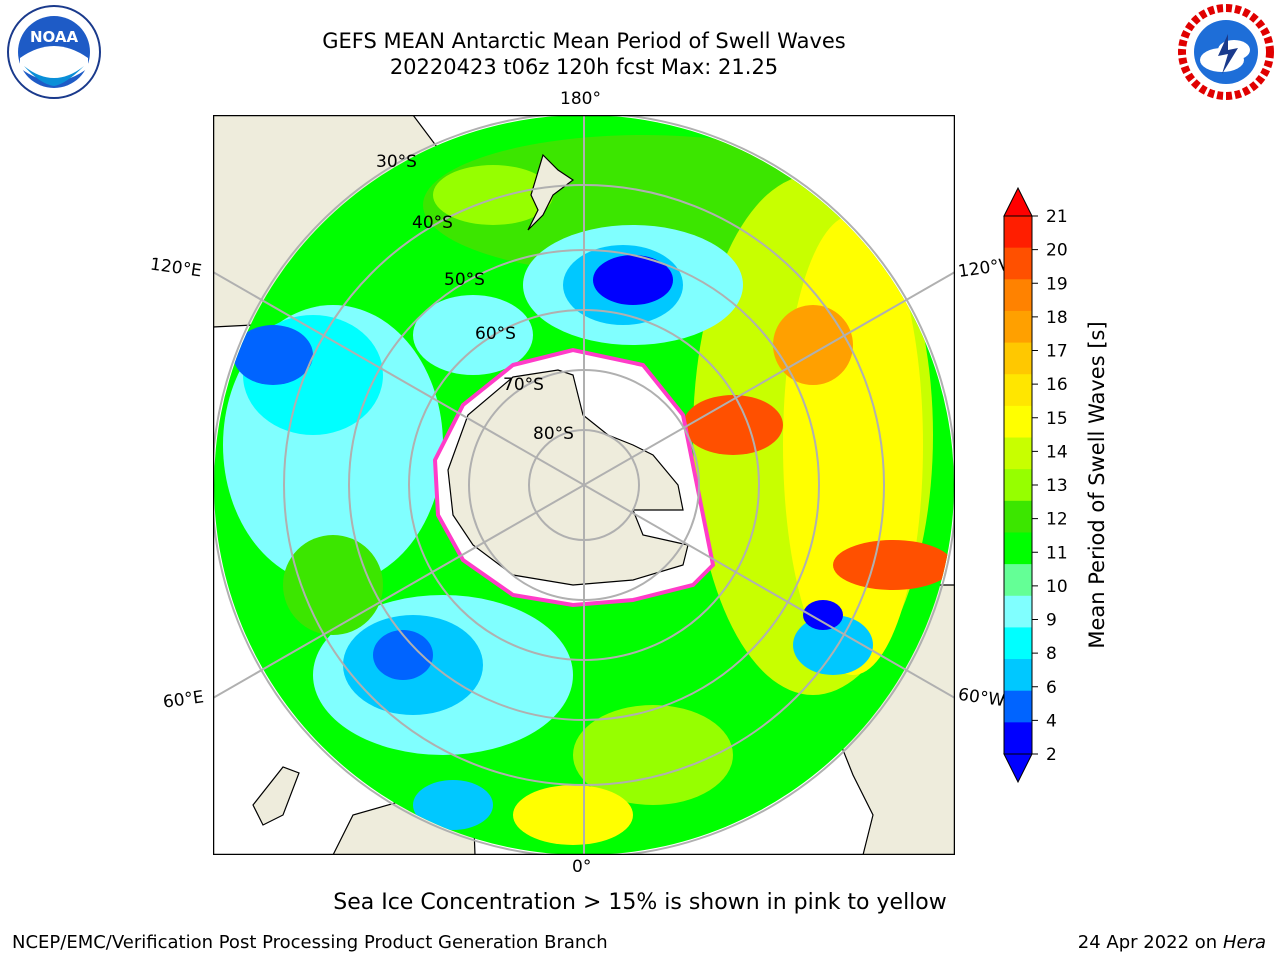 The width and height of the screenshot is (1280, 960). What do you see at coordinates (1057, 587) in the screenshot?
I see `colorbar-tick-label: 10` at bounding box center [1057, 587].